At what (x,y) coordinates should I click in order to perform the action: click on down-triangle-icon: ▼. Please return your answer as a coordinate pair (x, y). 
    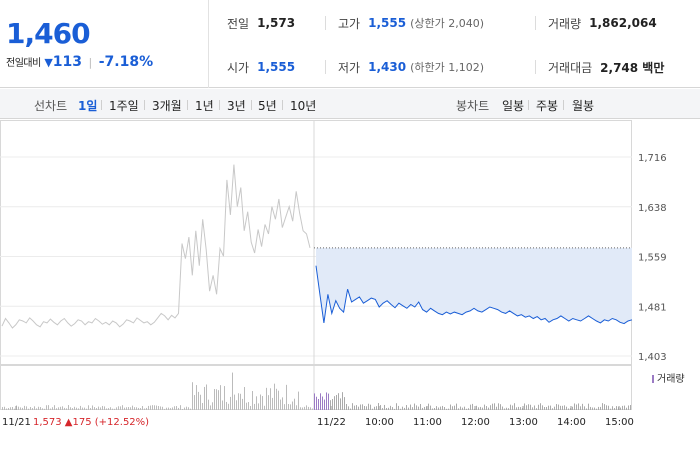
    Looking at the image, I should click on (48, 62).